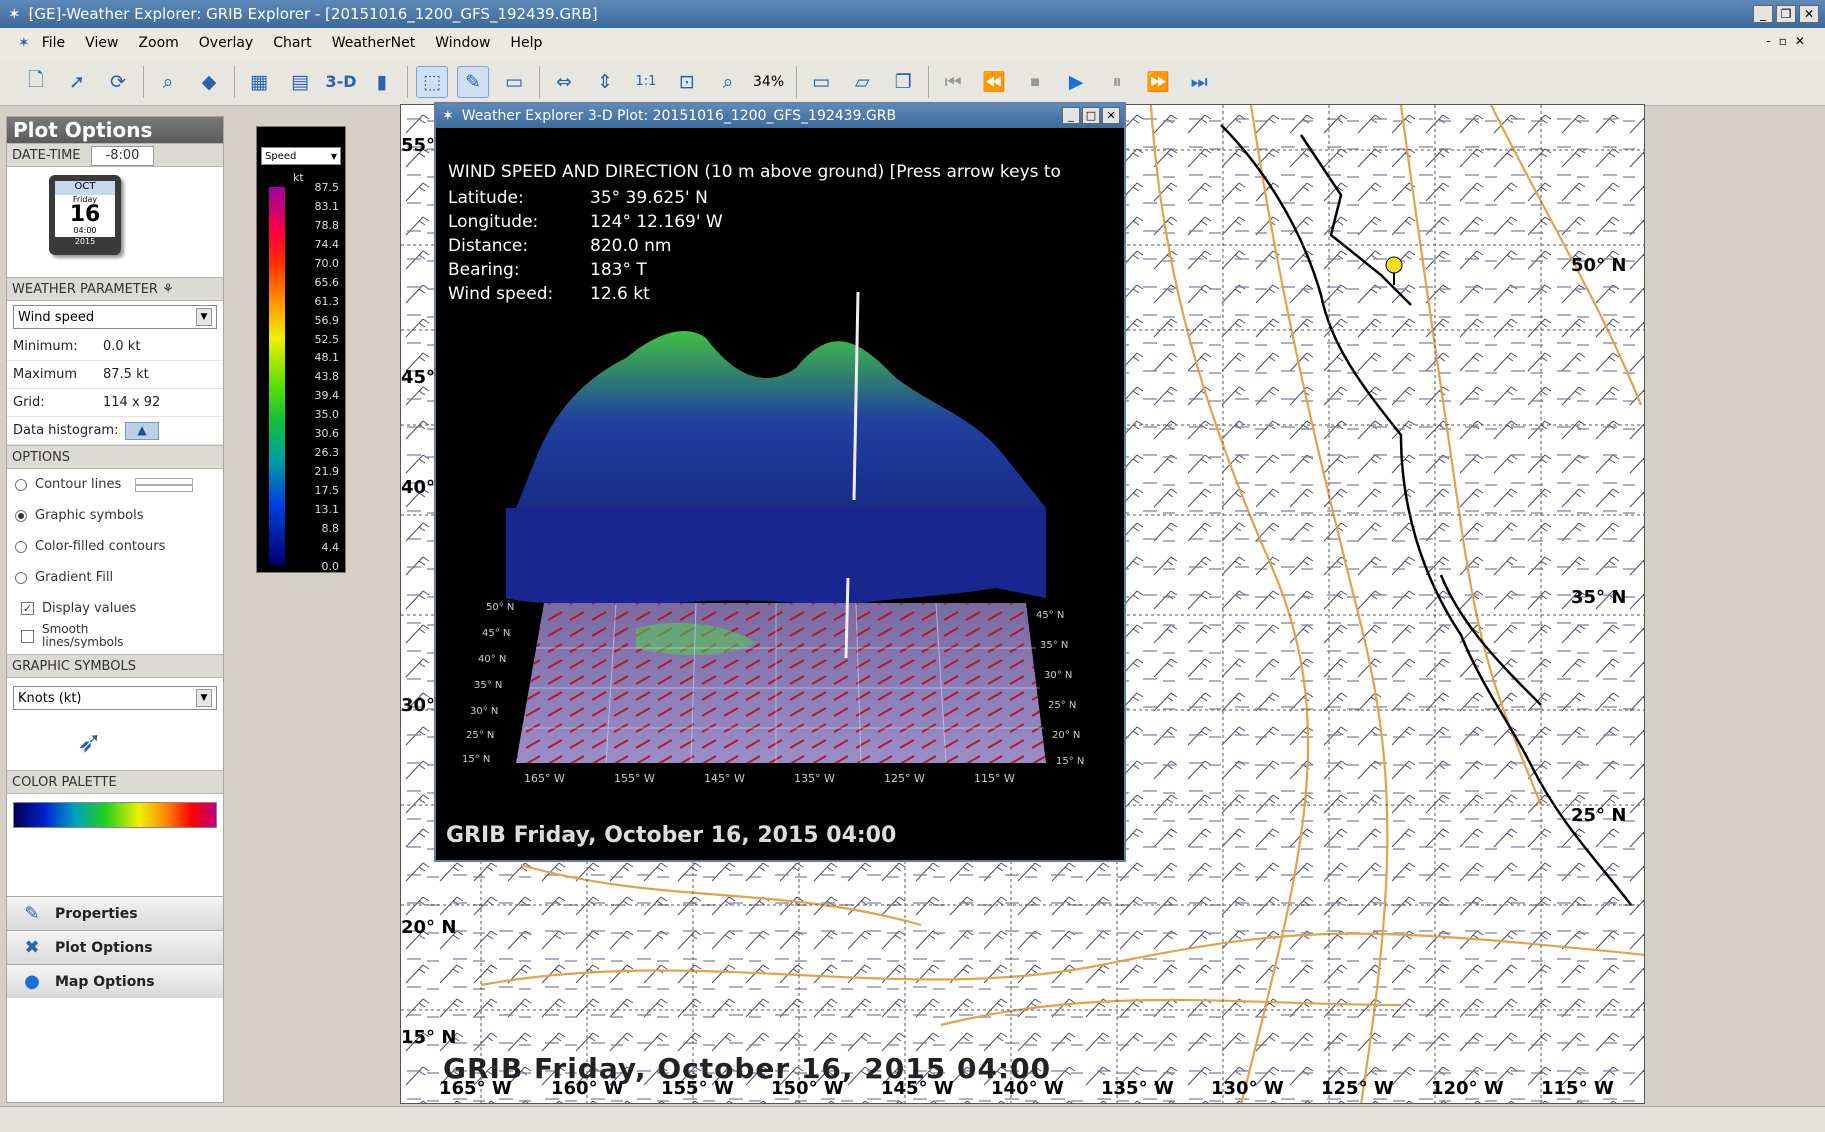  What do you see at coordinates (115, 577) in the screenshot?
I see `option-gradient-fill: Gradient Fill` at bounding box center [115, 577].